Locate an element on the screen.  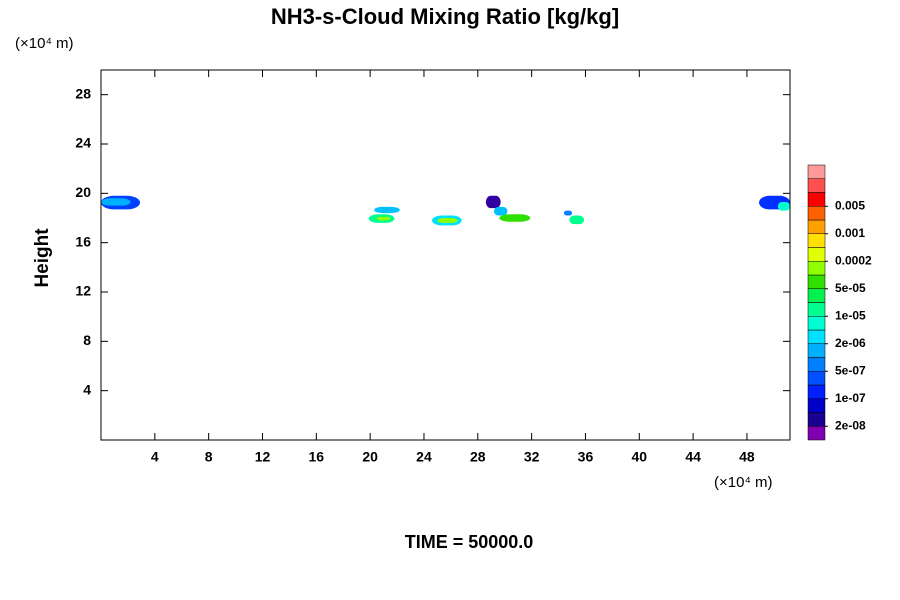
colorbar-label: 5e-05 is located at coordinates (850, 288).